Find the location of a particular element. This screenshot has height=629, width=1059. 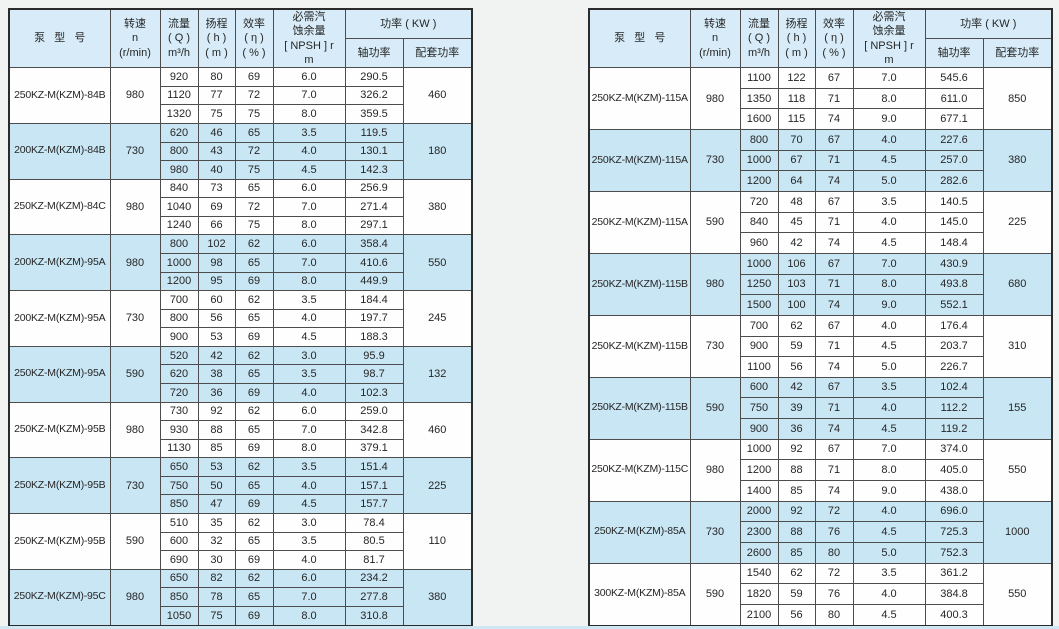

shaft-power-cell: 384.8 is located at coordinates (954, 594).